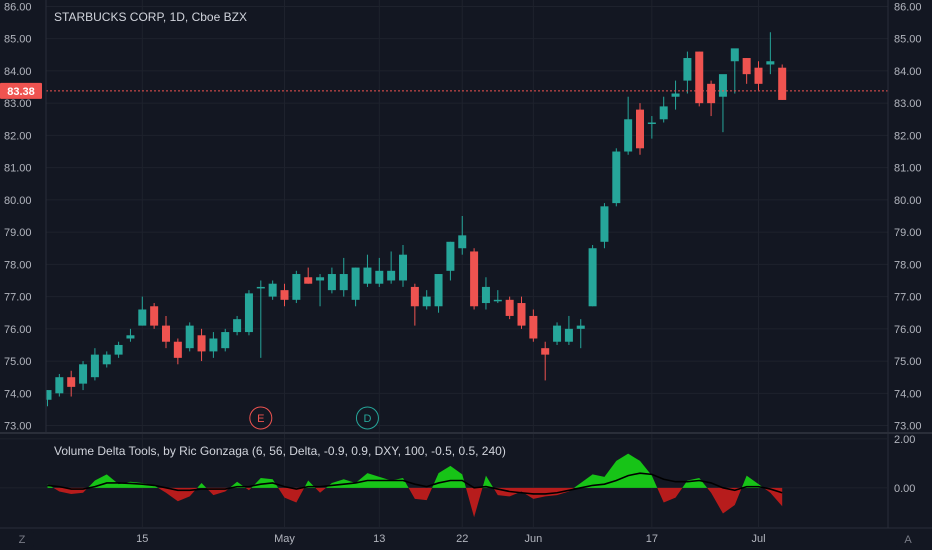  I want to click on badge-letter: E, so click(260, 419).